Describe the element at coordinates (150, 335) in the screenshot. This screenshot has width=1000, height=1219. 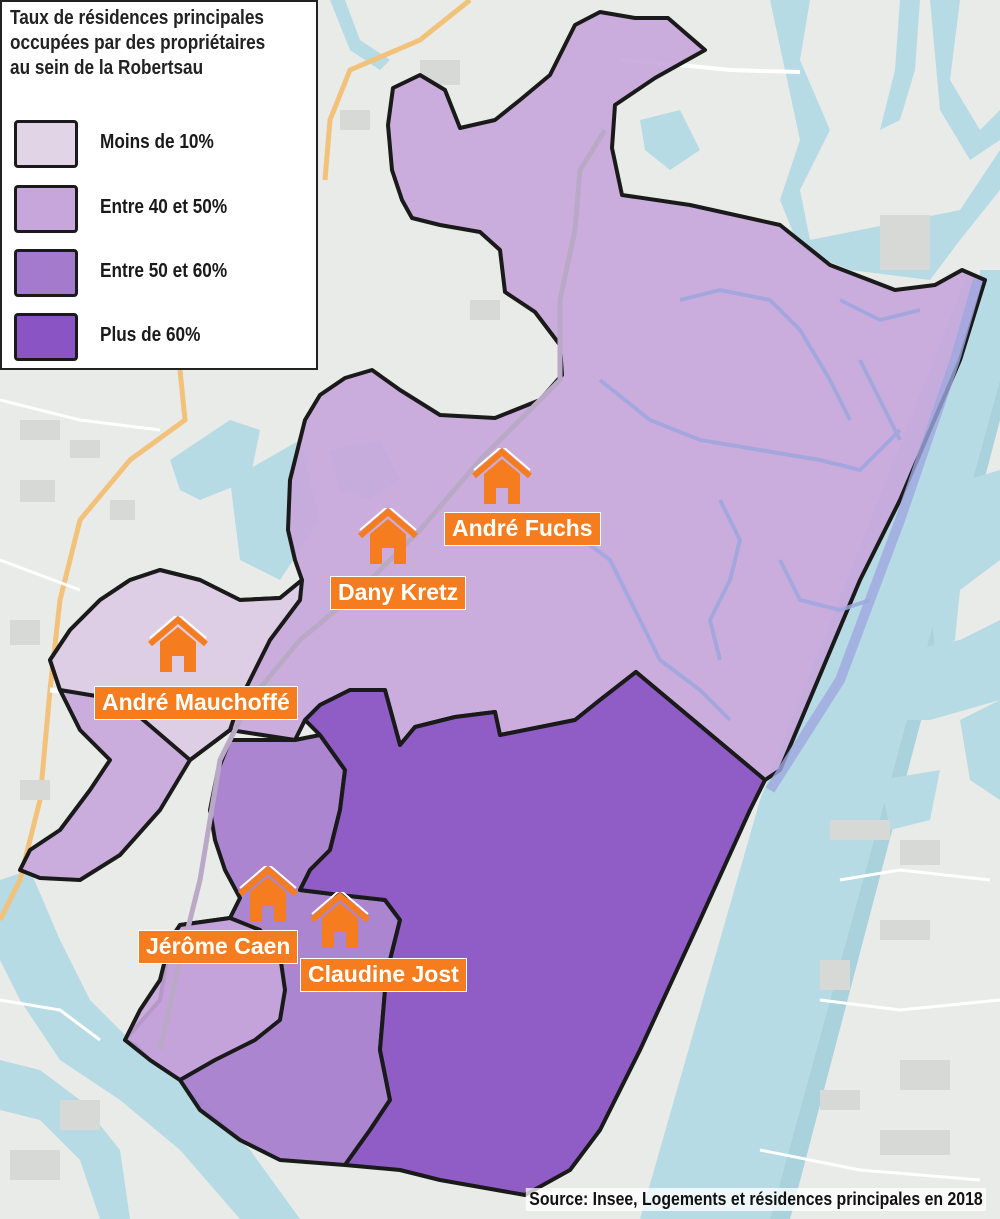
I see `legend-label: Plus de 60%` at that location.